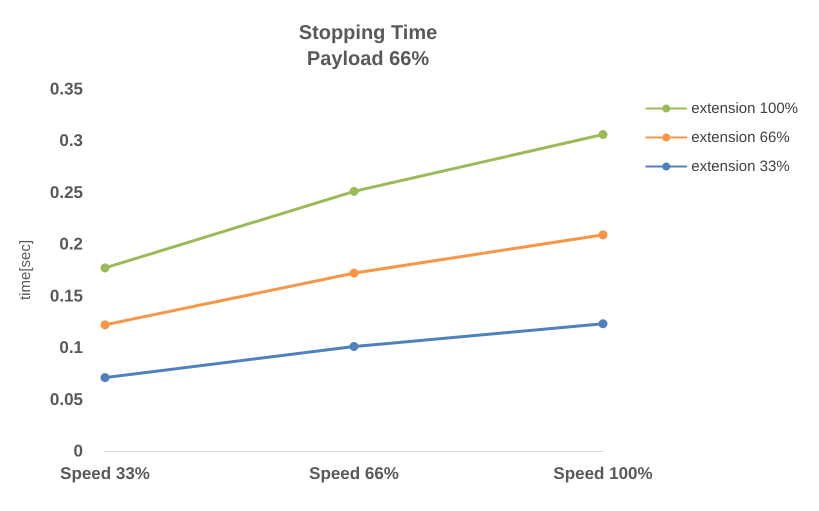  What do you see at coordinates (71, 244) in the screenshot?
I see `y-tick-label: 0.2` at bounding box center [71, 244].